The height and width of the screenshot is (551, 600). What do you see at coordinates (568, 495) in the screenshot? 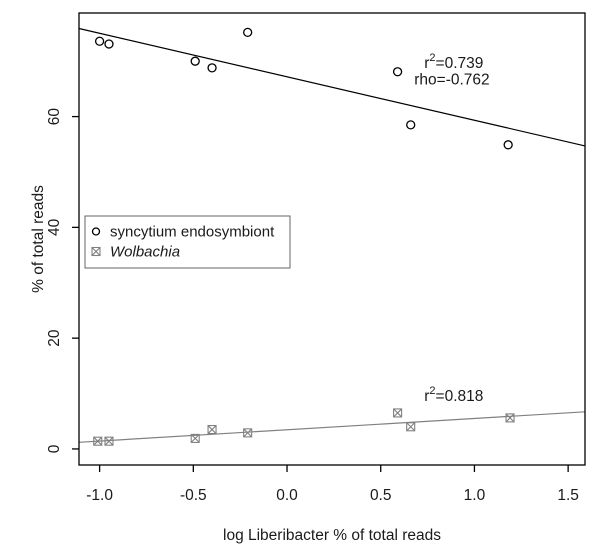
I see `x-tick-label: 1.5` at bounding box center [568, 495].